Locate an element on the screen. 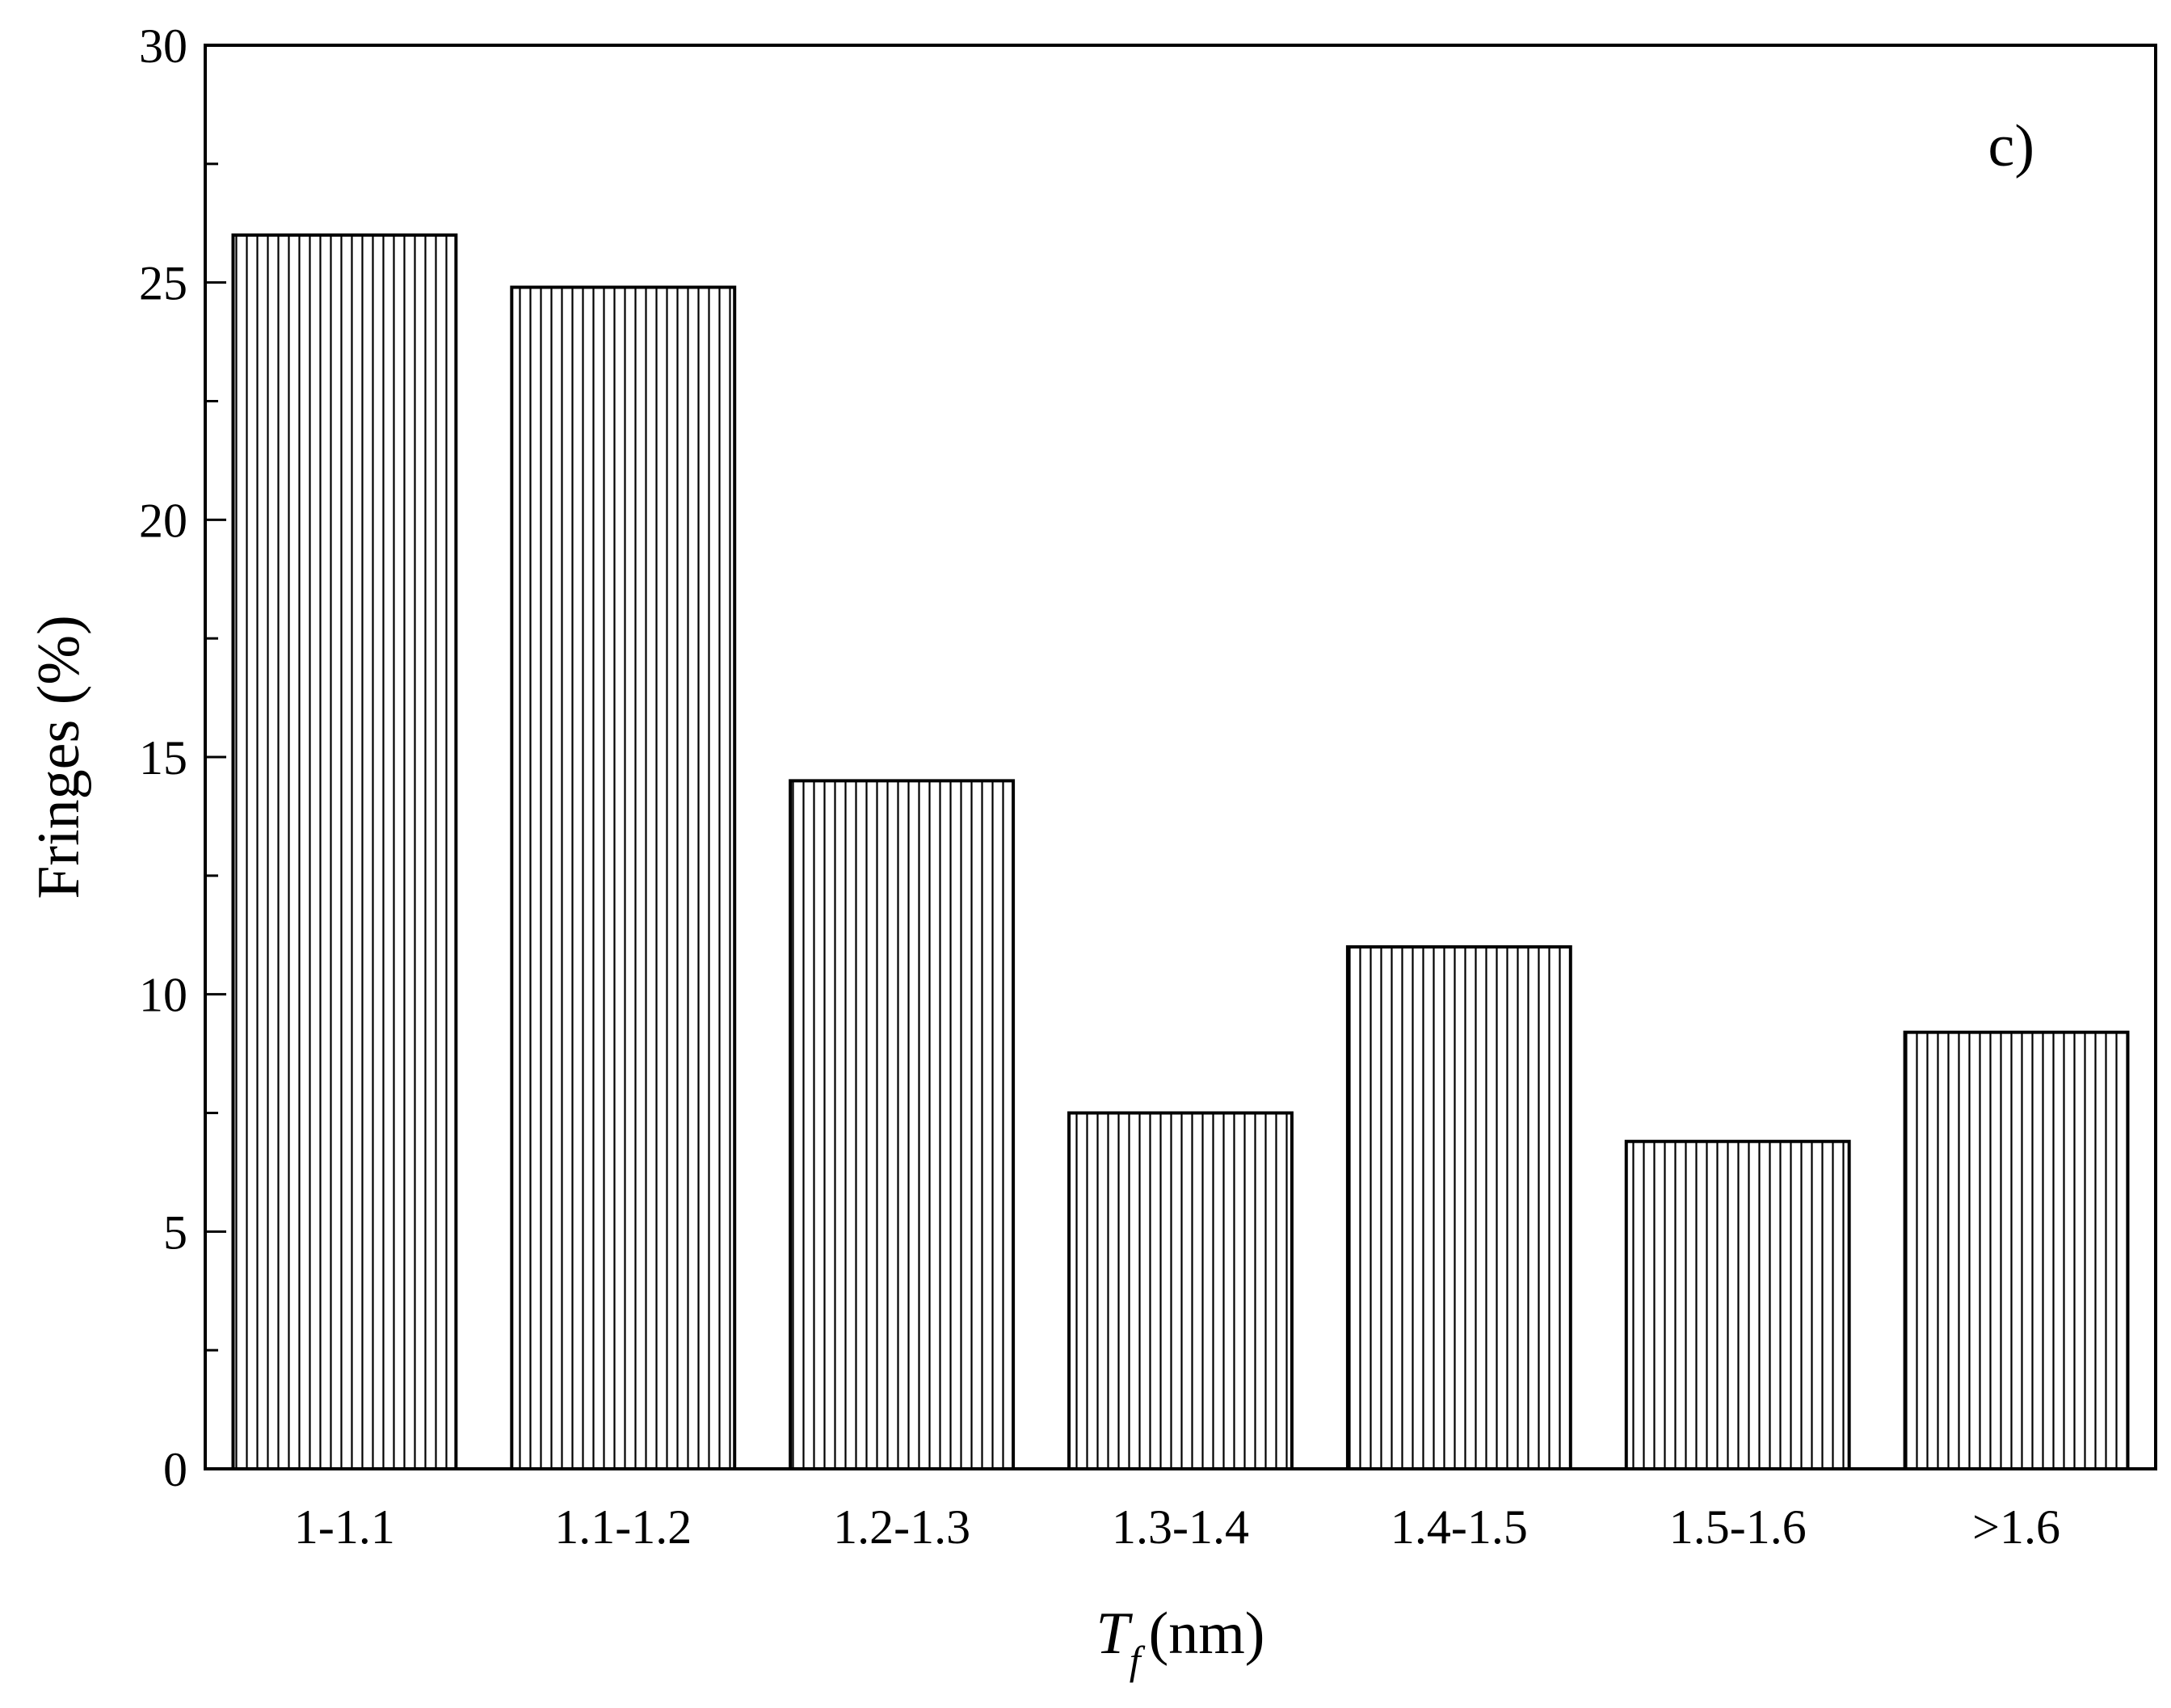  x-axis-unit: (nm) is located at coordinates (1207, 1634).